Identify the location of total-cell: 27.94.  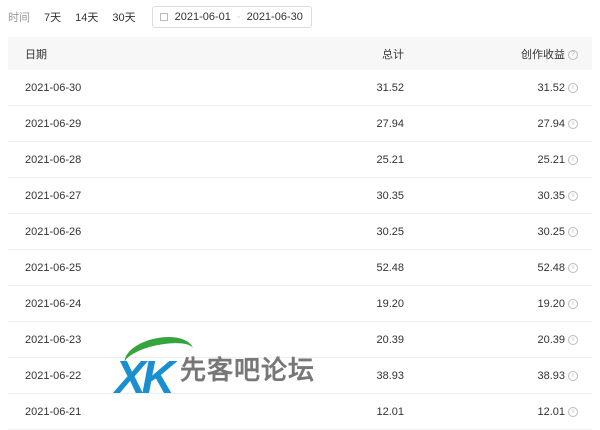
(304, 123).